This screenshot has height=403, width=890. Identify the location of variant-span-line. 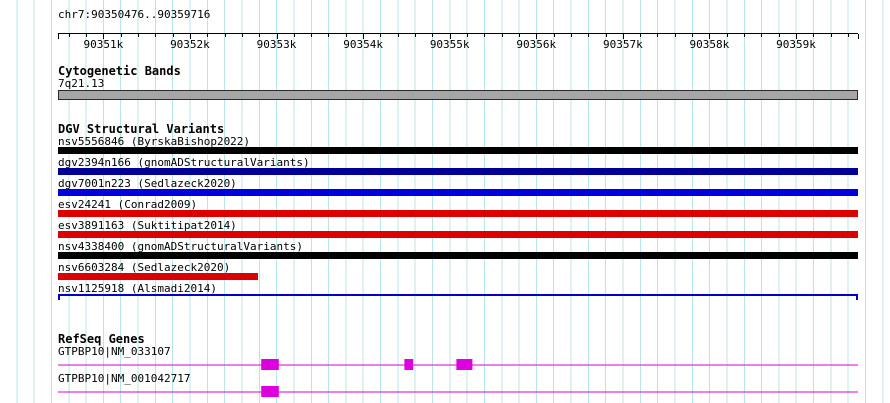
(458, 295).